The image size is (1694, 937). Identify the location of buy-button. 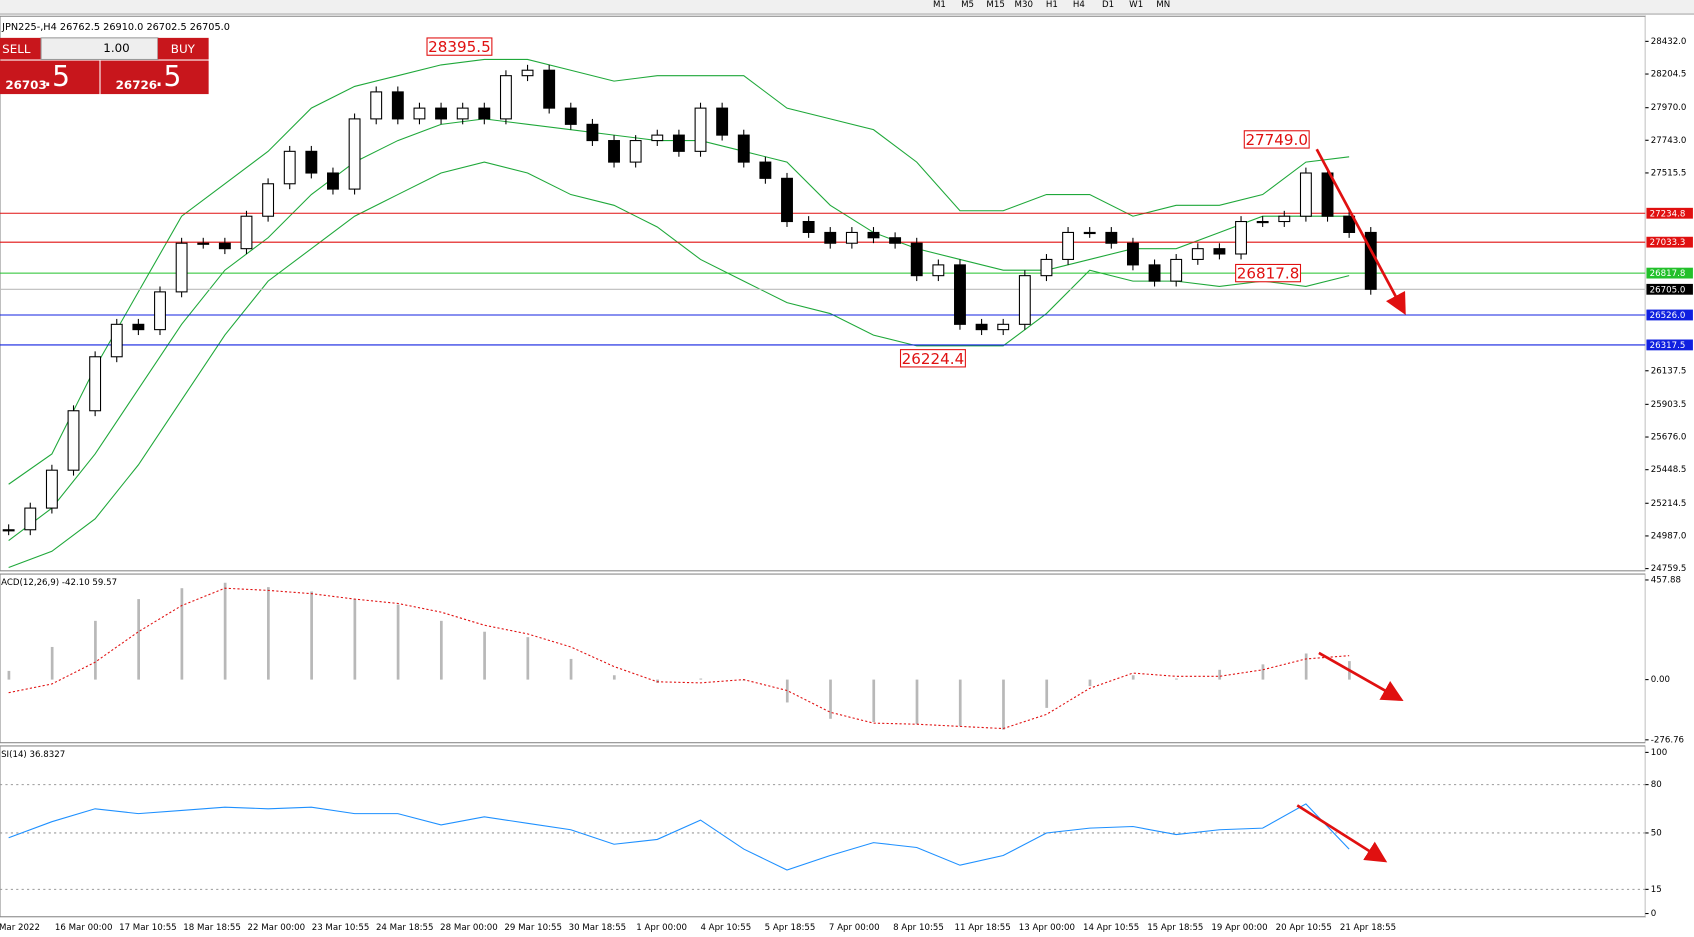
(183, 48).